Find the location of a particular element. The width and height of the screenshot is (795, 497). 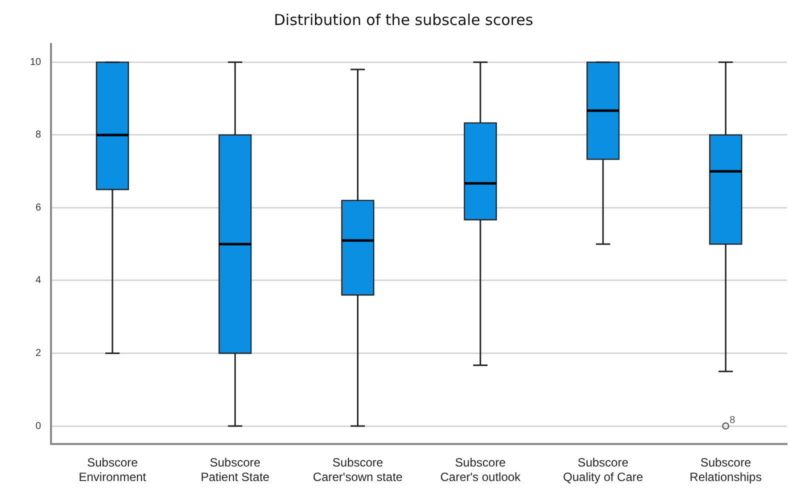

y-tick-label: 8 is located at coordinates (39, 135).